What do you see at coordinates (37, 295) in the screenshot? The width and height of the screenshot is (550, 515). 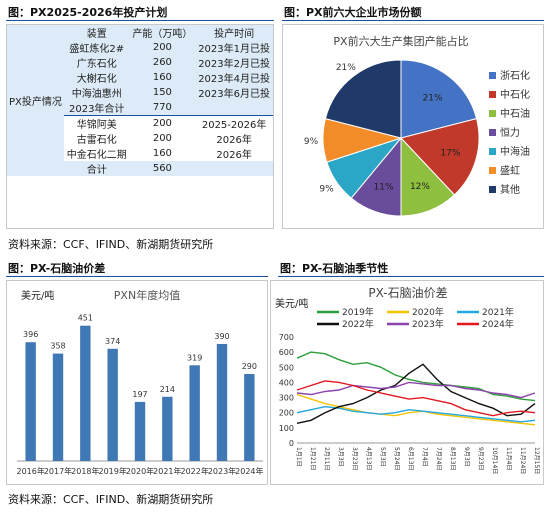 I see `bar-ylabel: 美元/吨` at bounding box center [37, 295].